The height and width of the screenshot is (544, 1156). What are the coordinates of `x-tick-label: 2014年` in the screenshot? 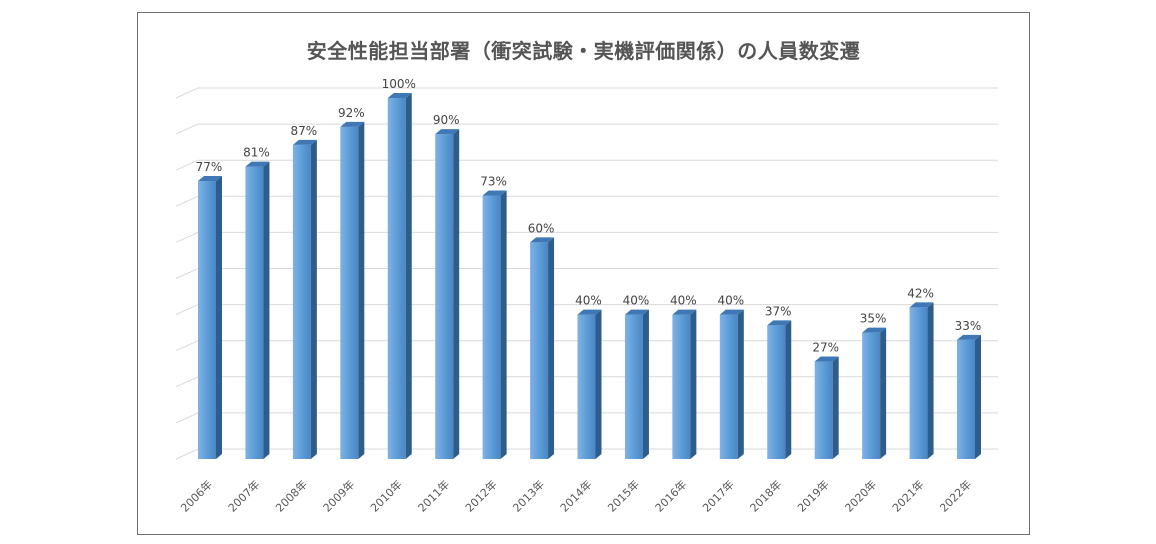 It's located at (575, 495).